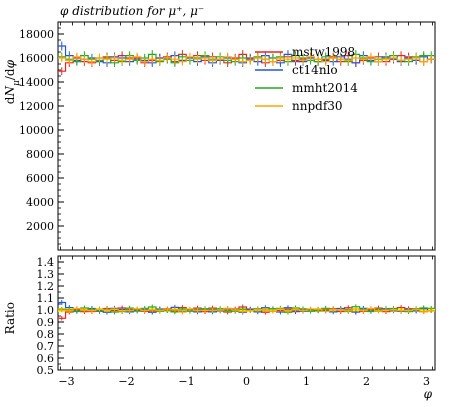  What do you see at coordinates (428, 394) in the screenshot?
I see `x-axis-label: φ` at bounding box center [428, 394].